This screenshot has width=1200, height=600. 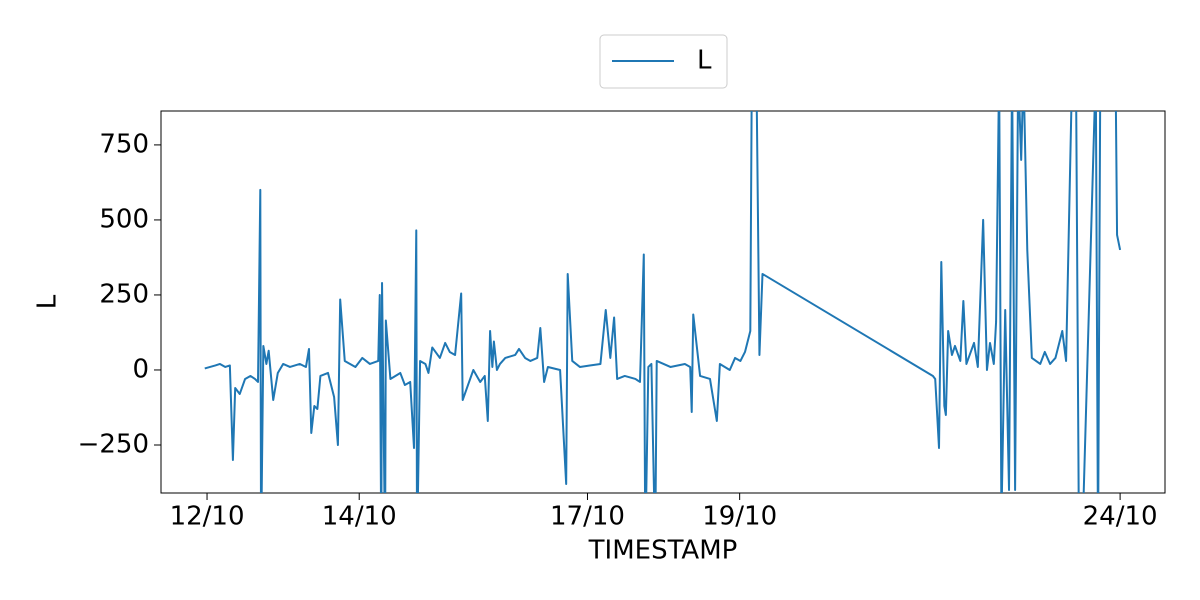 What do you see at coordinates (587, 517) in the screenshot?
I see `x-tick-label: 17/10` at bounding box center [587, 517].